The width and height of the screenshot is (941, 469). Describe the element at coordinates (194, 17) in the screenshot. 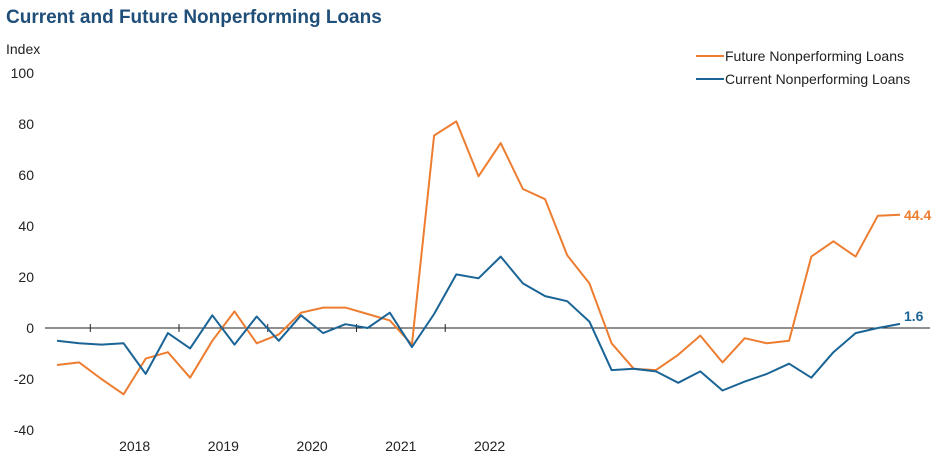

I see `chart-title: Current and Future Nonperforming Loans` at that location.